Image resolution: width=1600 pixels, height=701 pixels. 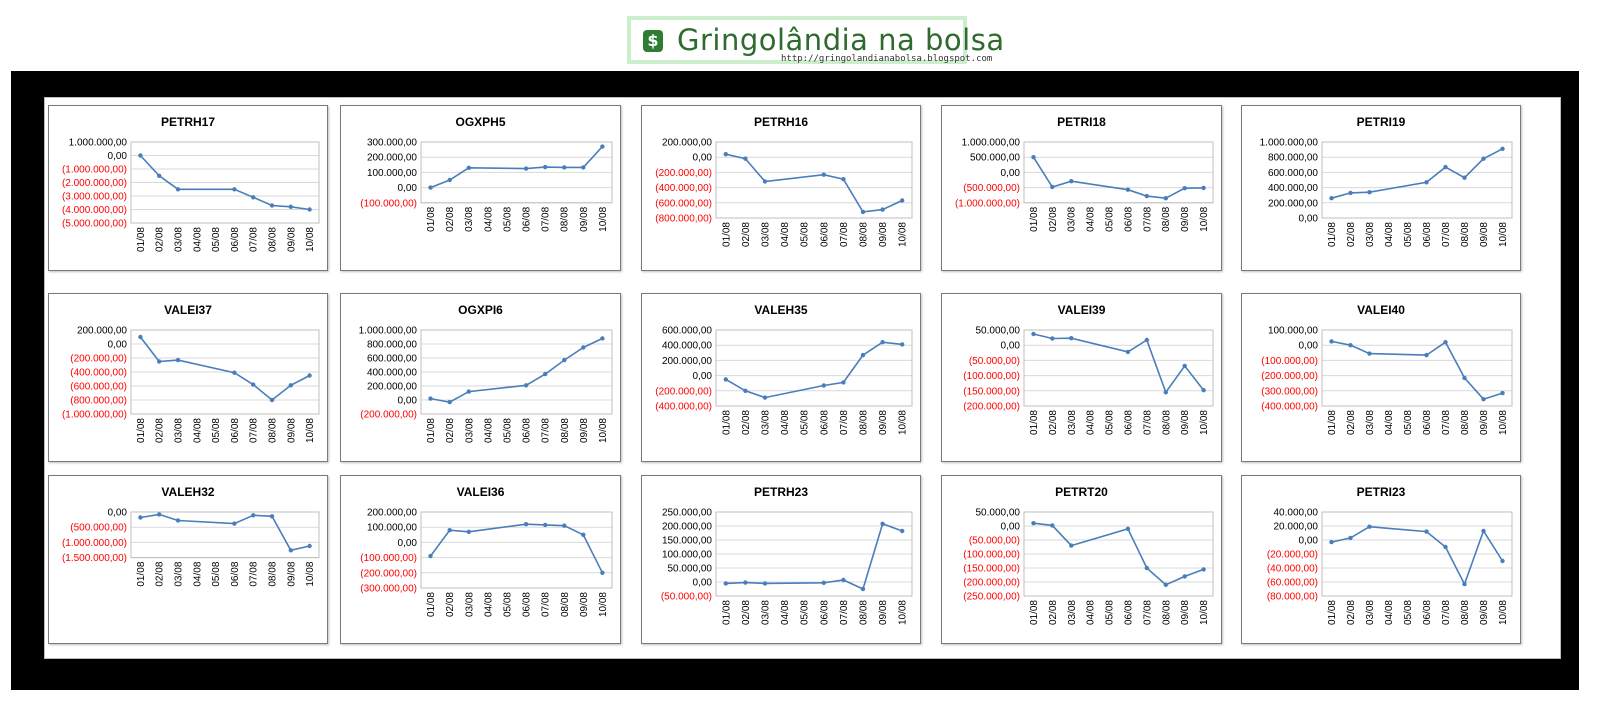 What do you see at coordinates (98, 528) in the screenshot?
I see `y-tick-label: (500.000,00)` at bounding box center [98, 528].